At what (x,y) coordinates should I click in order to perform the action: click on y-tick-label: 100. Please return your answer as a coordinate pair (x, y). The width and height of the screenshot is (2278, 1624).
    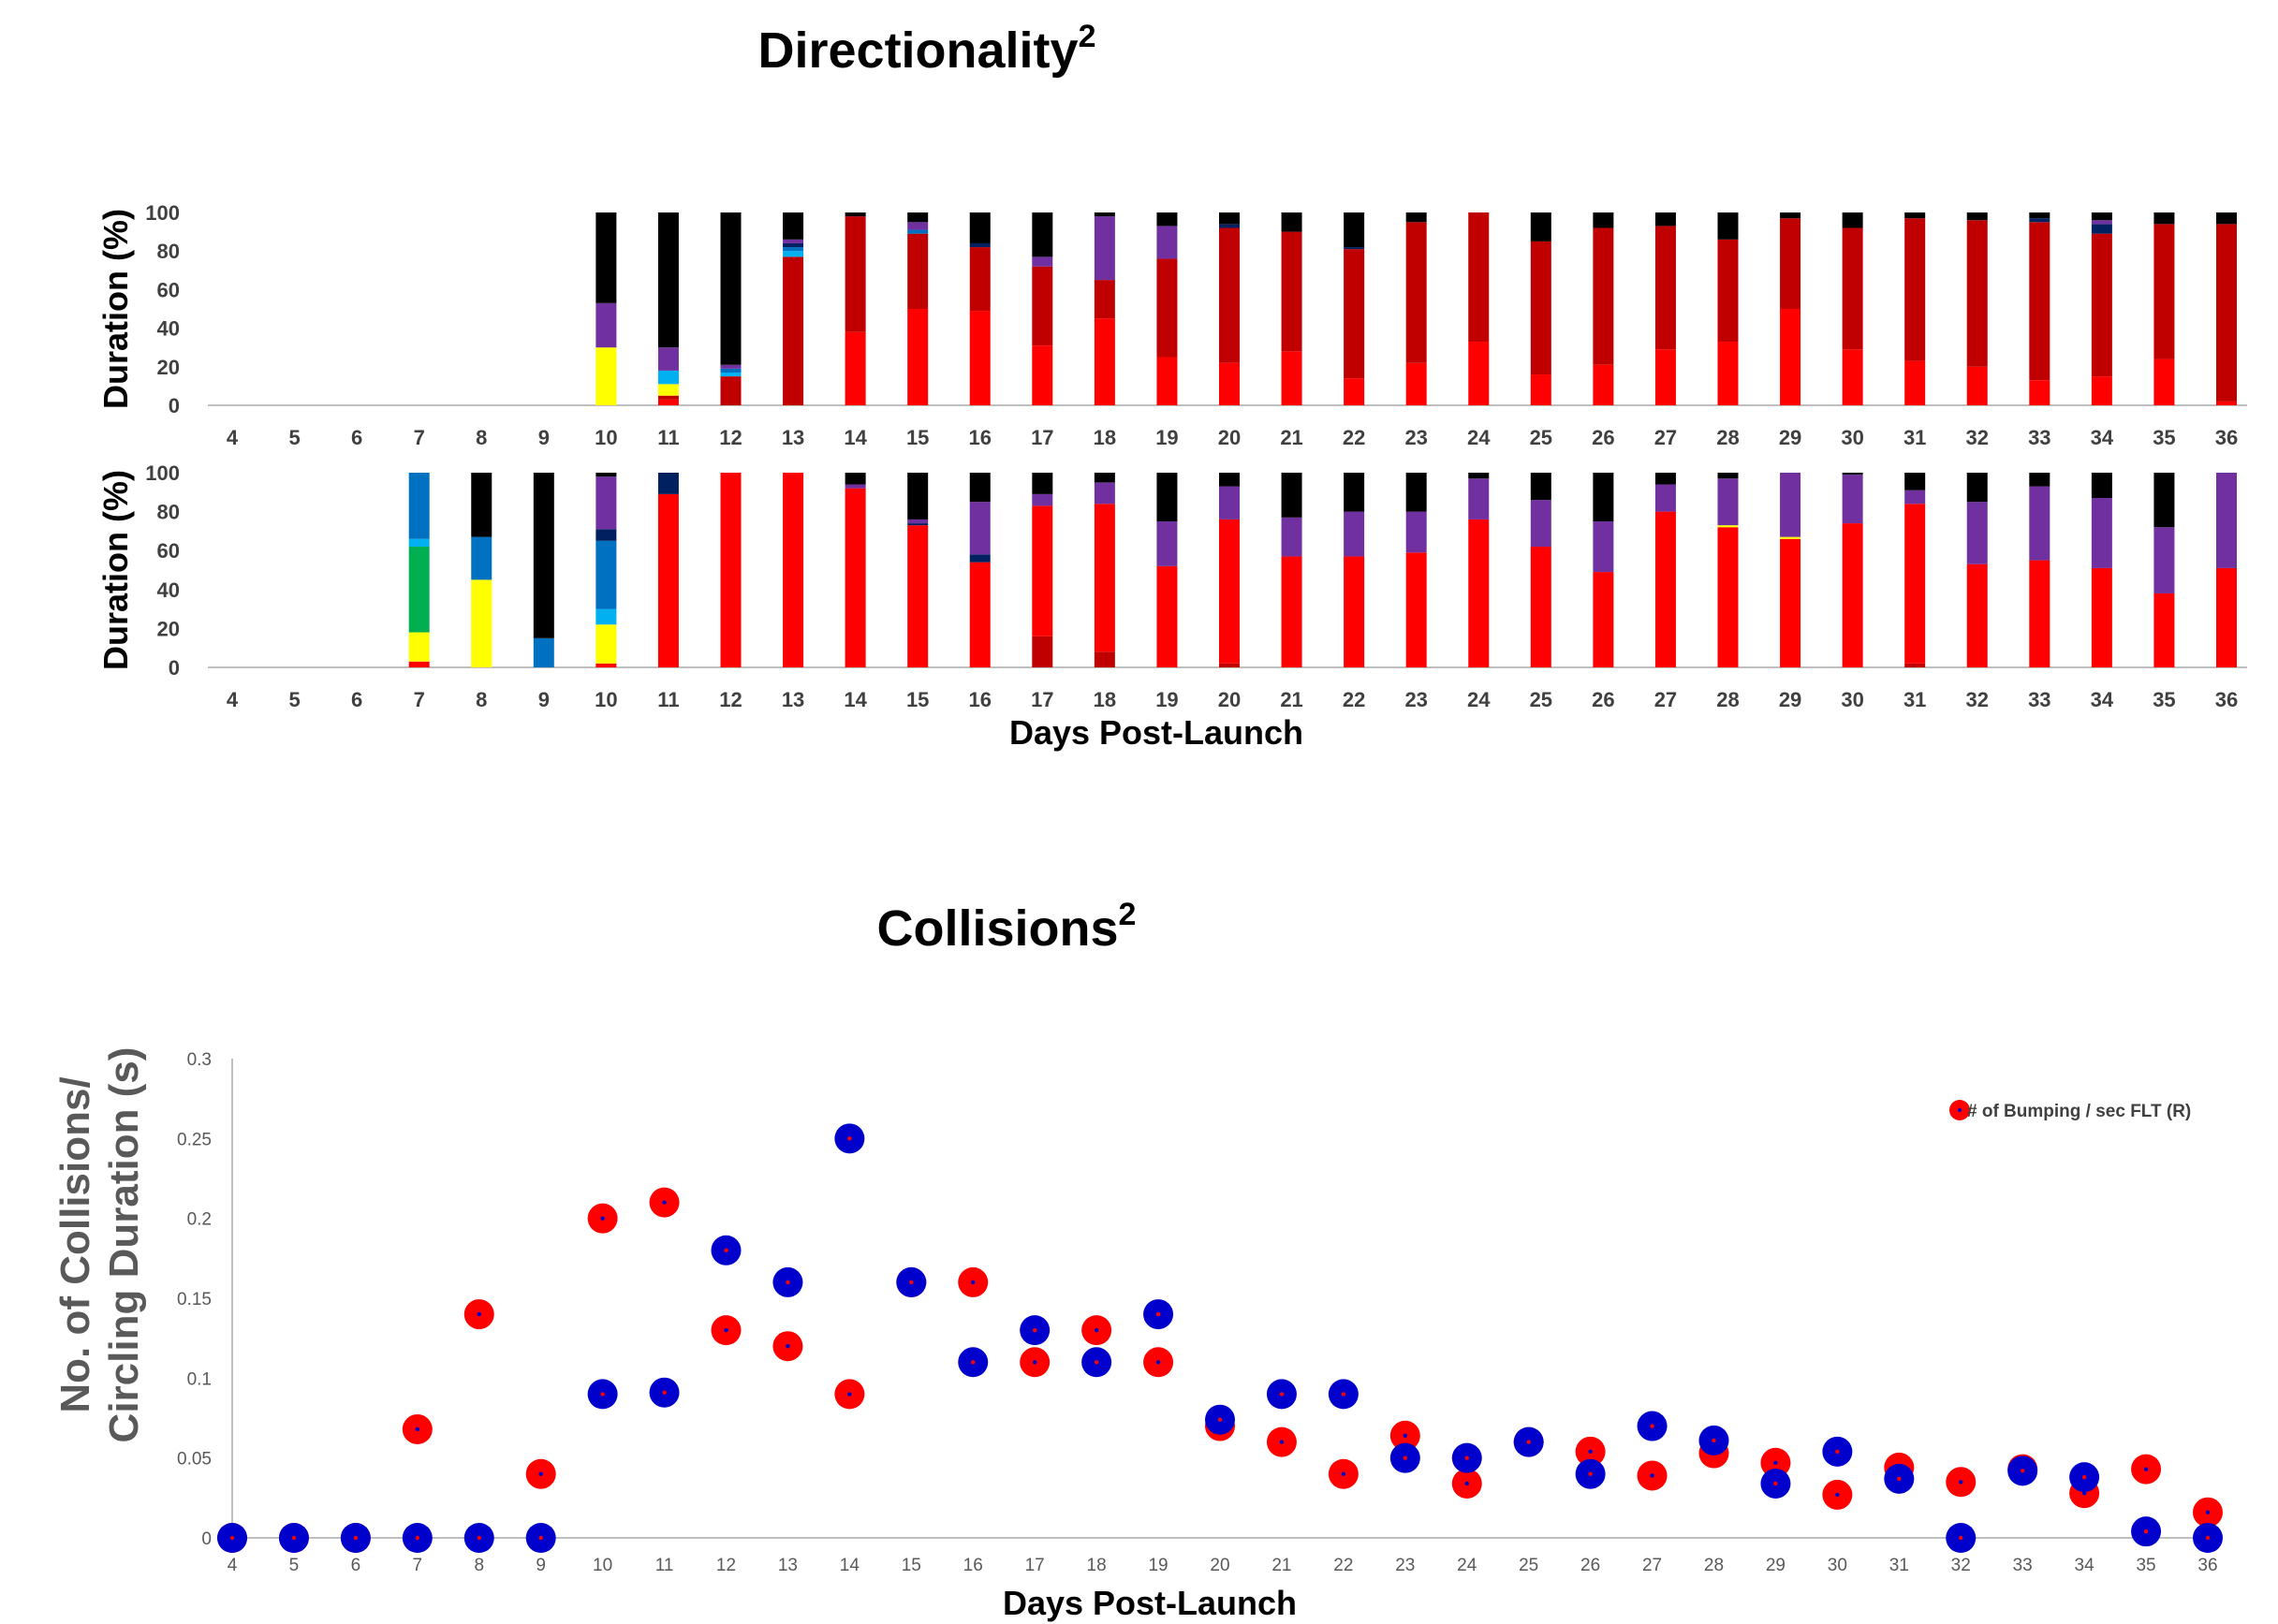
    Looking at the image, I should click on (162, 473).